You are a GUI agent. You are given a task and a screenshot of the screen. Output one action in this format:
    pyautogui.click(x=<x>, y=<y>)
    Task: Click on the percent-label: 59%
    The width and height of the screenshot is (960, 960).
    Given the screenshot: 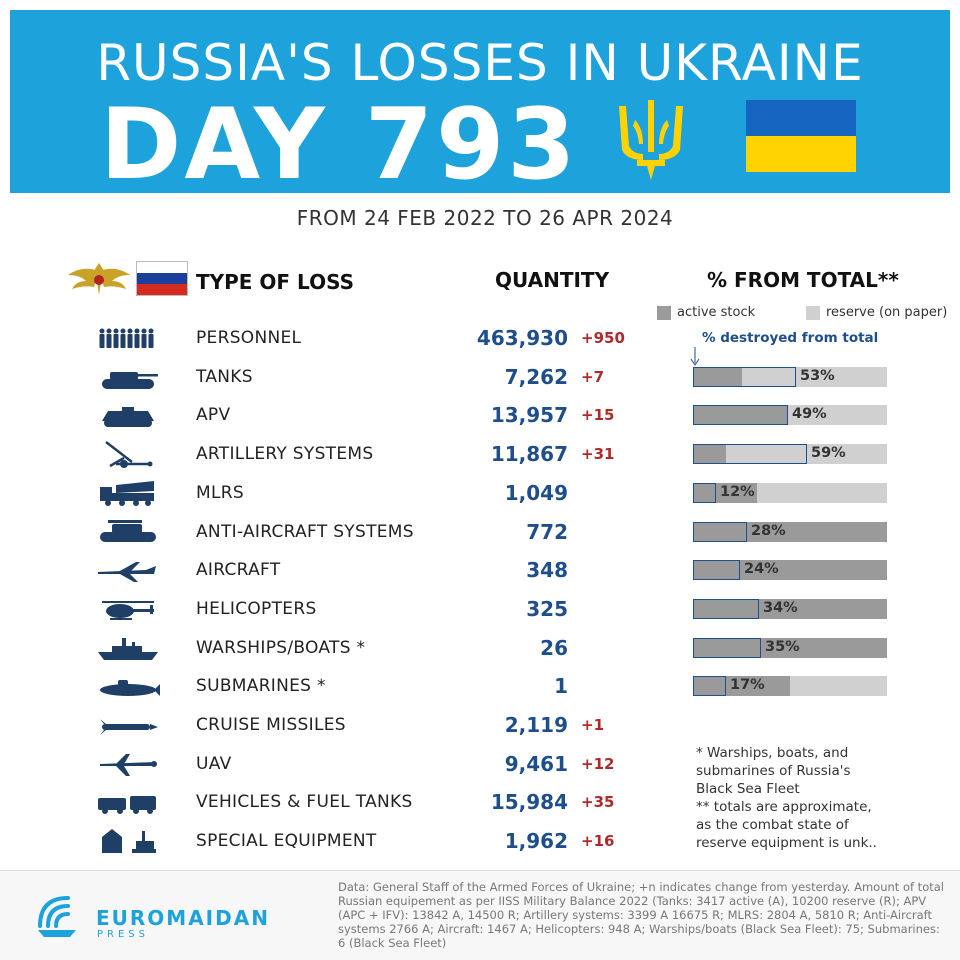 What is the action you would take?
    pyautogui.click(x=828, y=453)
    